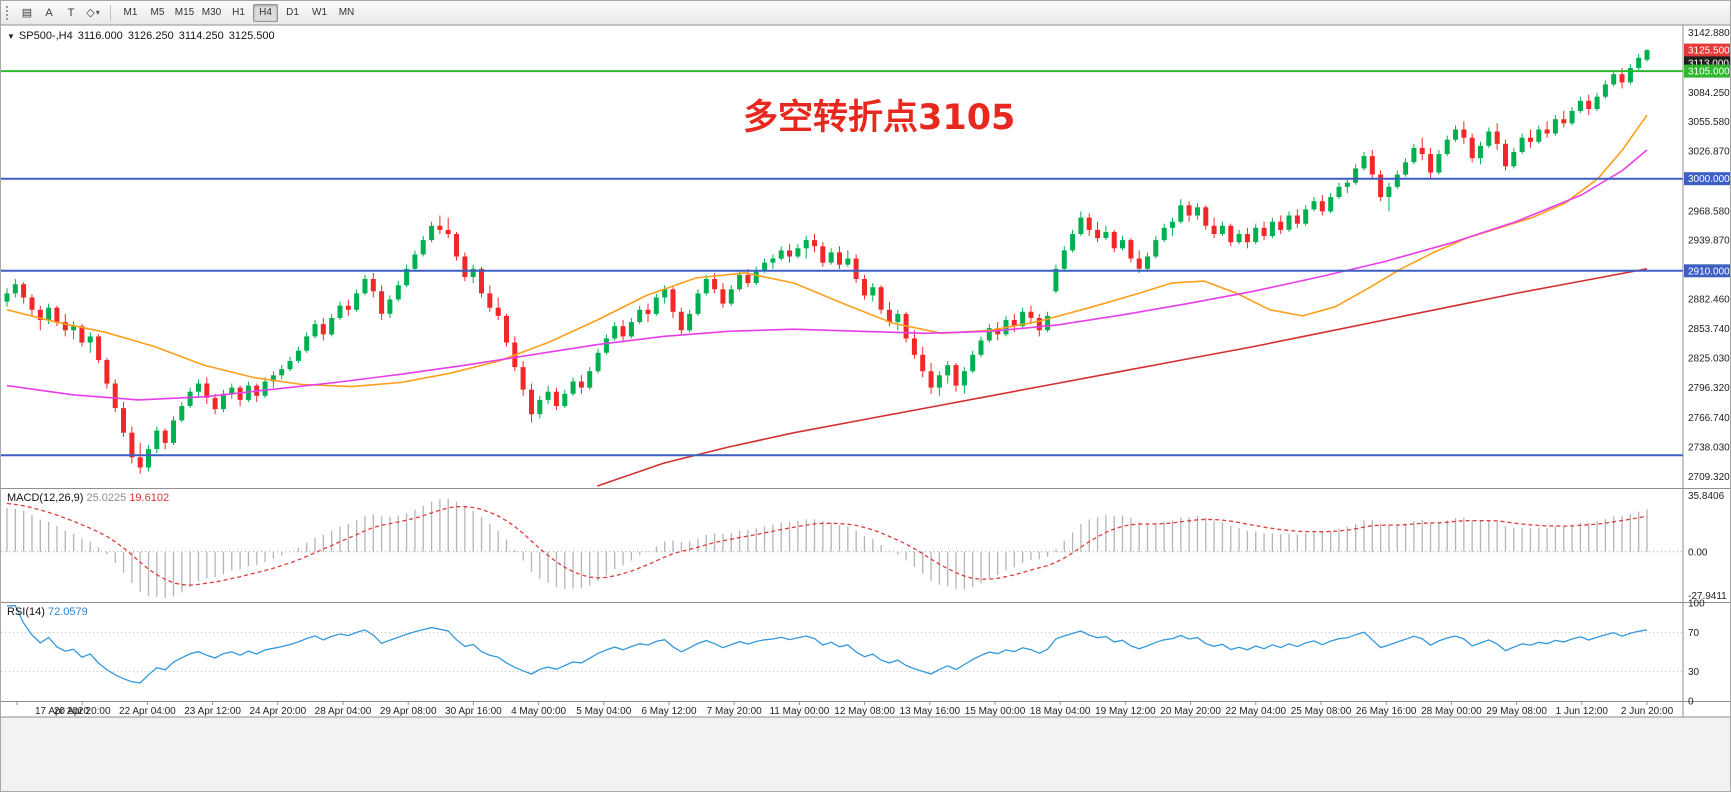 Image resolution: width=1731 pixels, height=792 pixels. I want to click on time-axis-label: 22 May 04:00, so click(1255, 711).